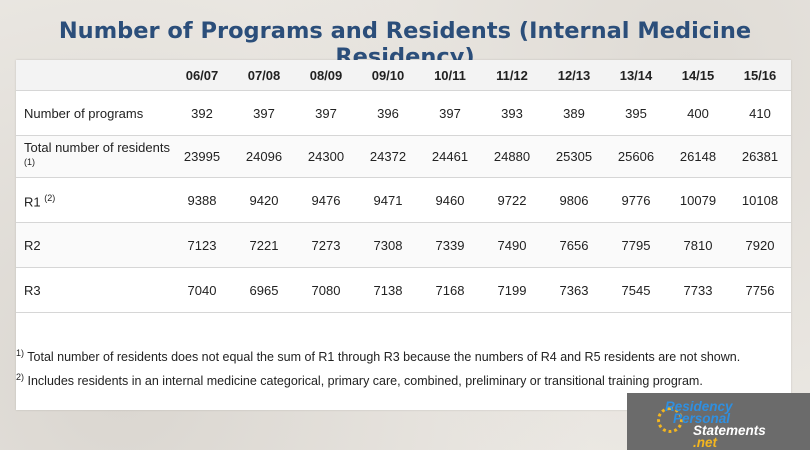 The height and width of the screenshot is (450, 810). Describe the element at coordinates (698, 156) in the screenshot. I see `table-cell: 26148` at that location.